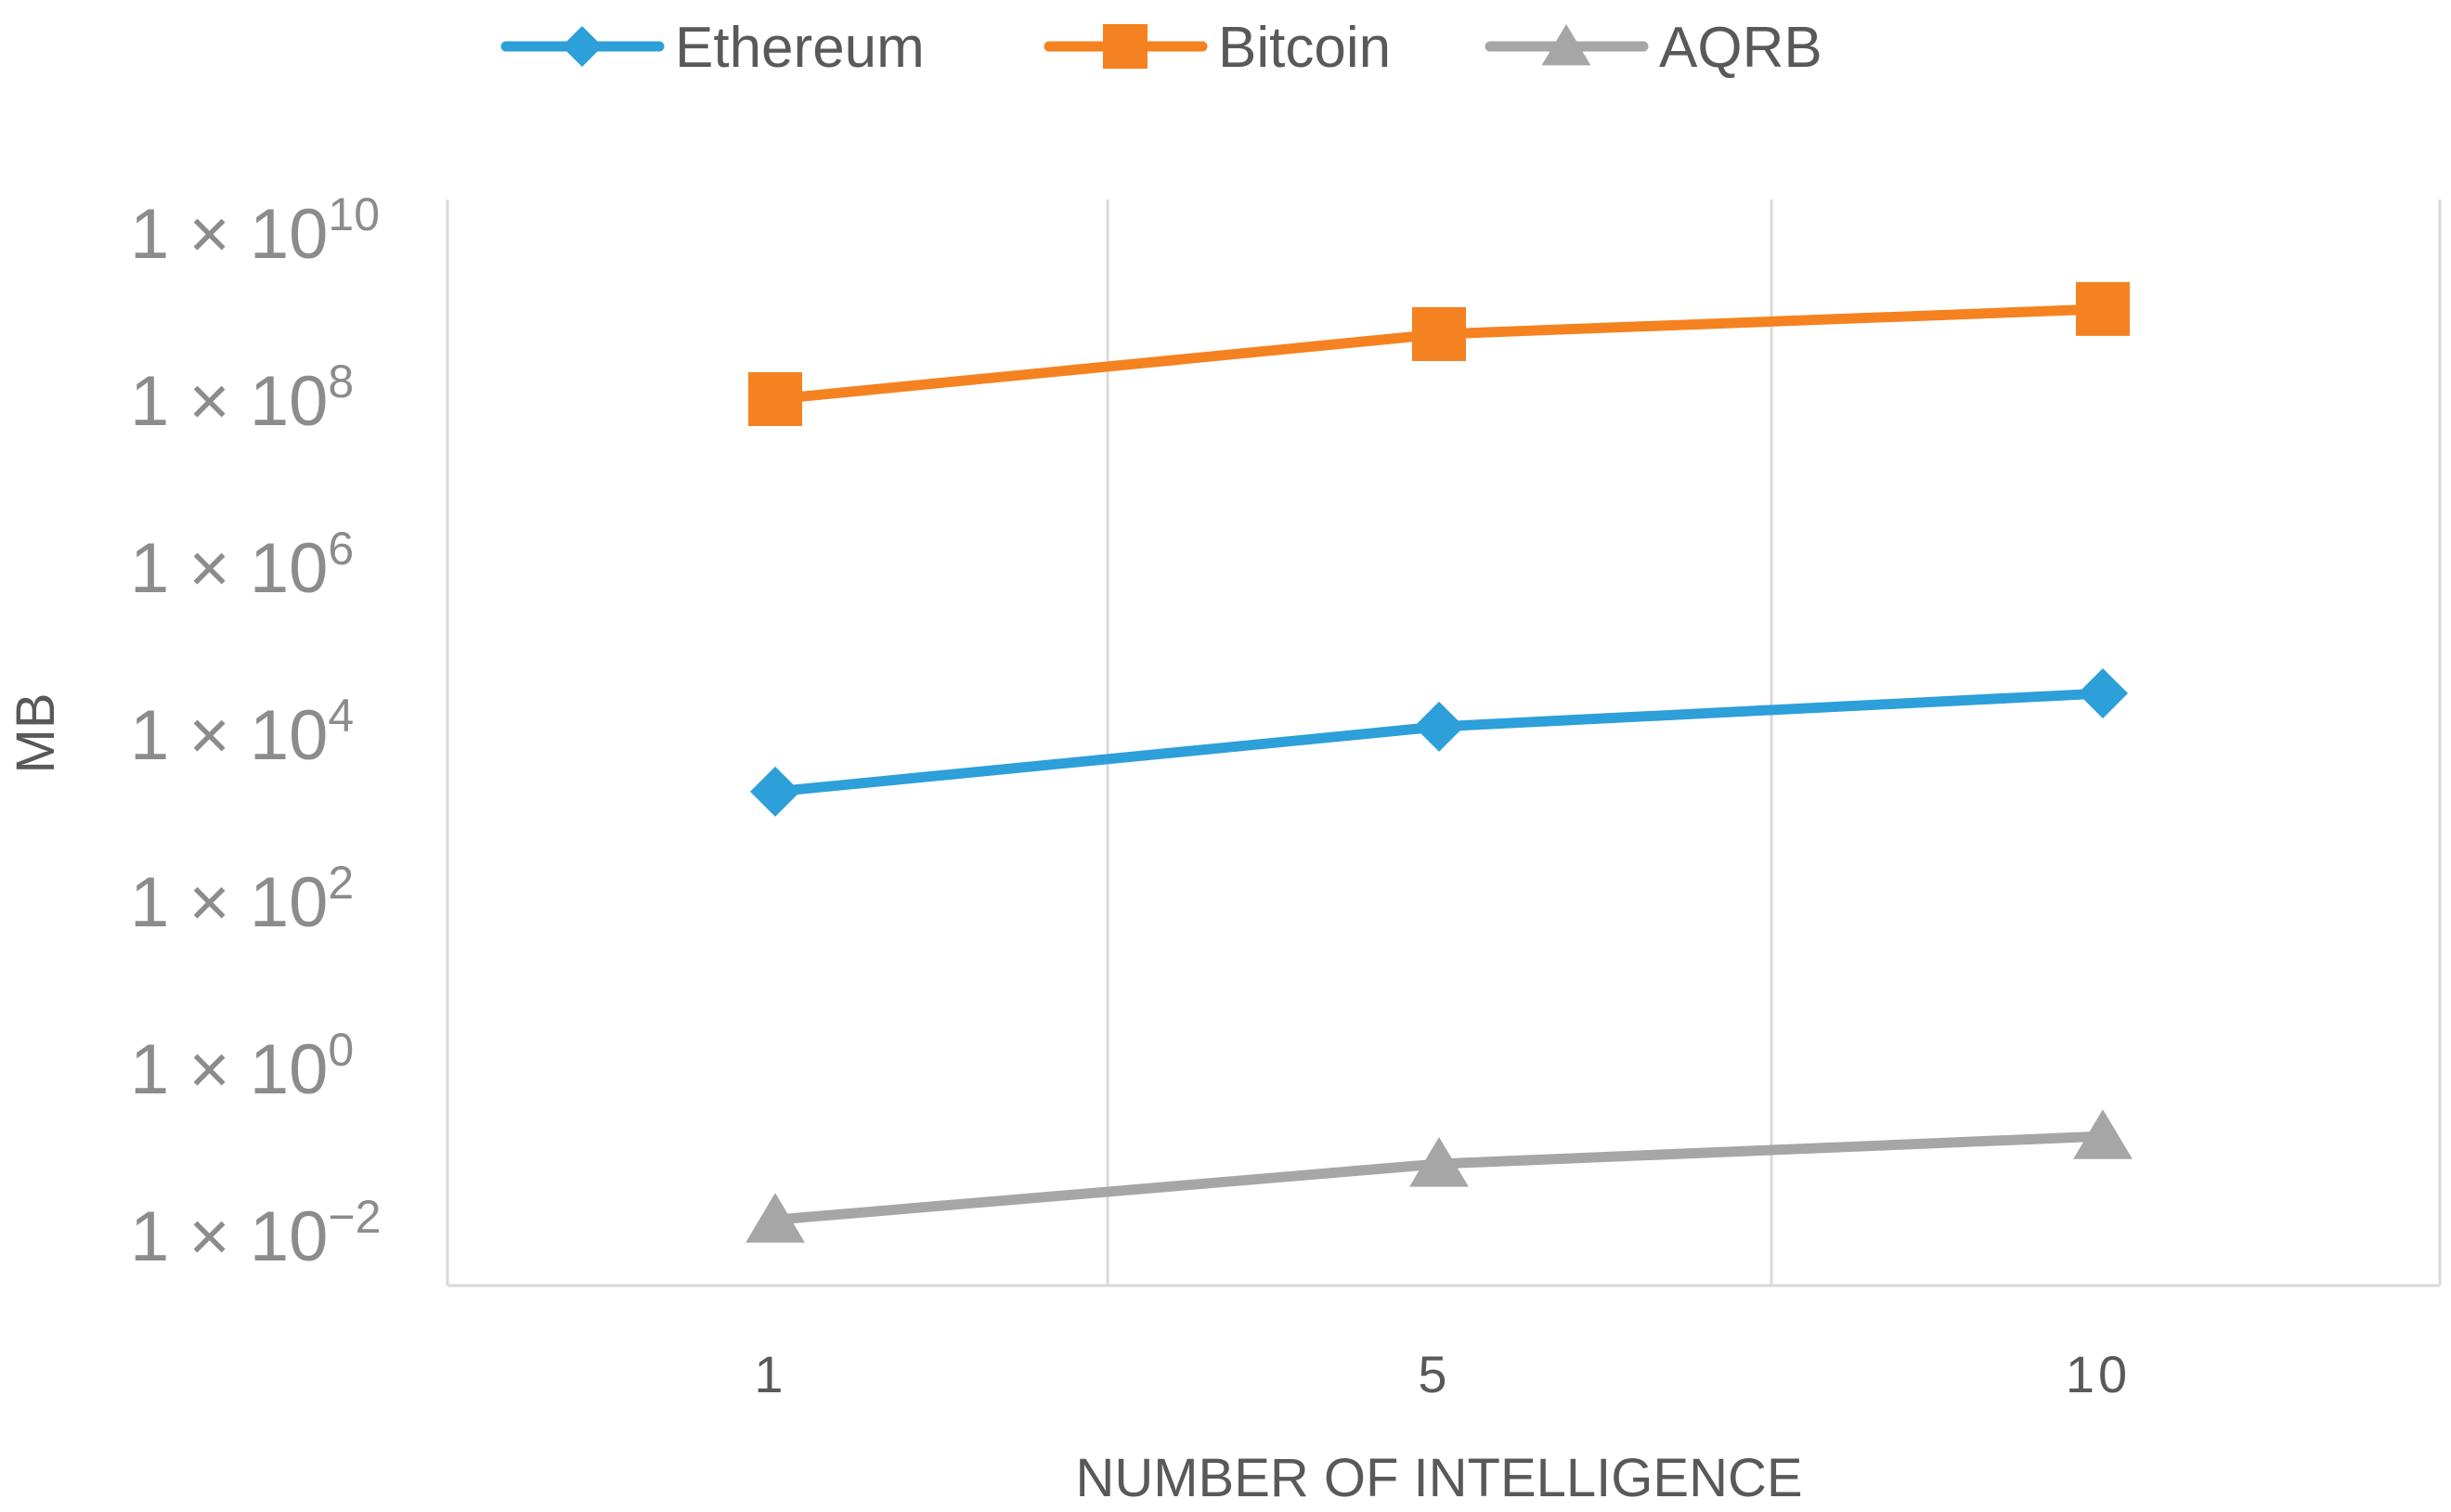 The image size is (2451, 1512). I want to click on series-ethereum, so click(1439, 742).